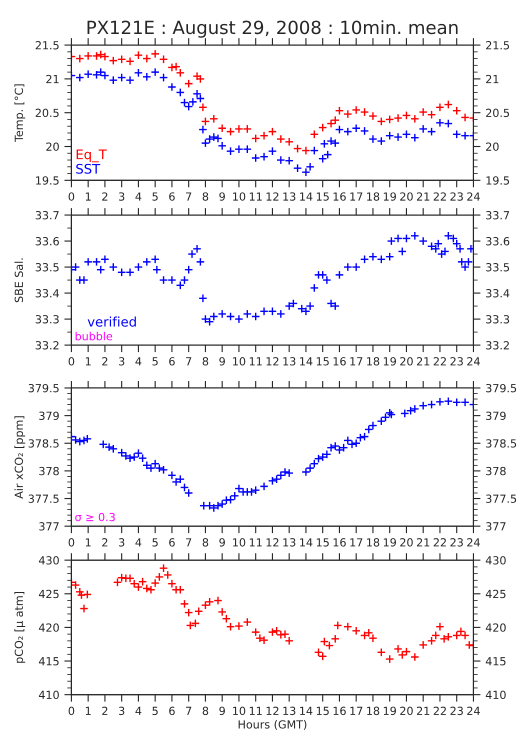 The width and height of the screenshot is (529, 739). What do you see at coordinates (273, 29) in the screenshot?
I see `chart-title: PX121E : August 29, 2008 : 10min. mean` at bounding box center [273, 29].